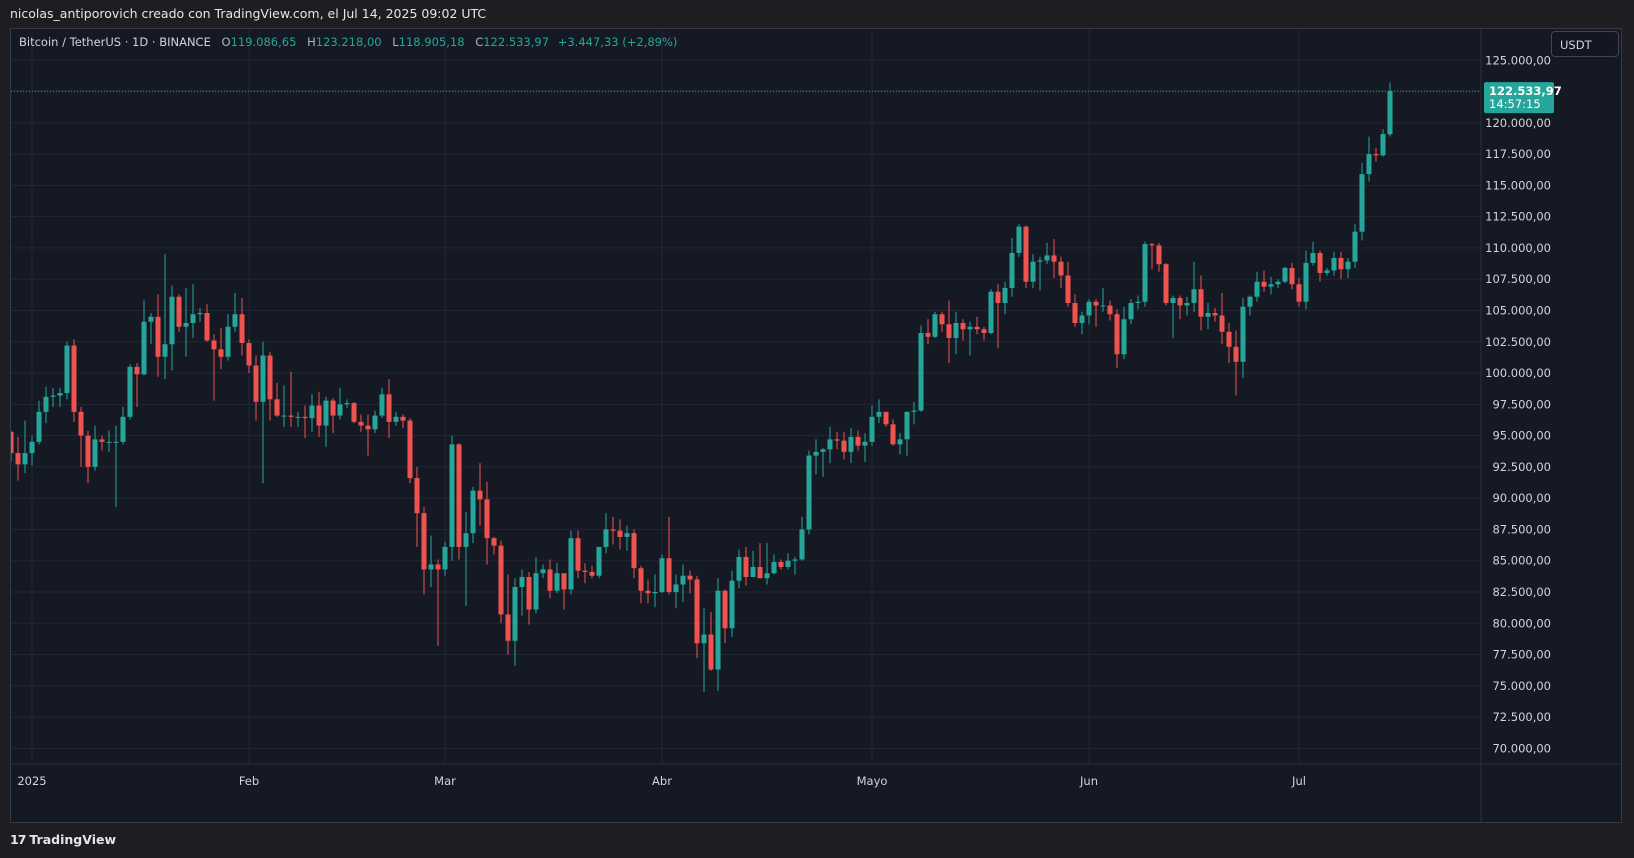  Describe the element at coordinates (1585, 44) in the screenshot. I see `currency-button: USDT` at that location.